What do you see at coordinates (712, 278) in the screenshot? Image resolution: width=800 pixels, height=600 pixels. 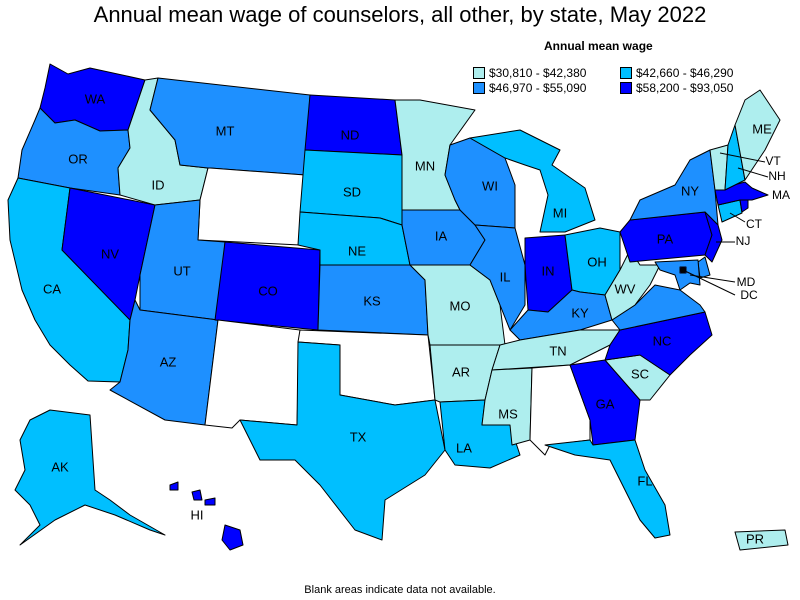 I see `leader-md` at bounding box center [712, 278].